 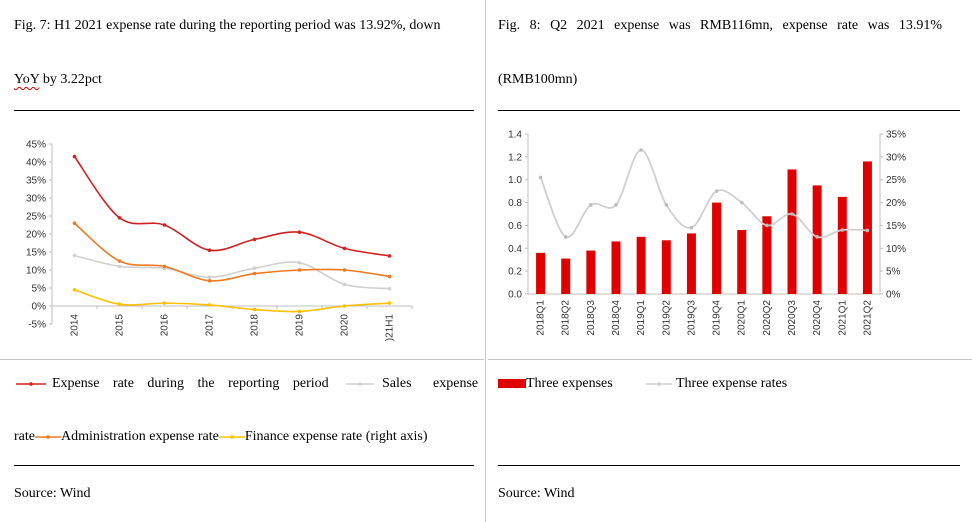 What do you see at coordinates (47, 437) in the screenshot?
I see `legend-admin-rate-marker` at bounding box center [47, 437].